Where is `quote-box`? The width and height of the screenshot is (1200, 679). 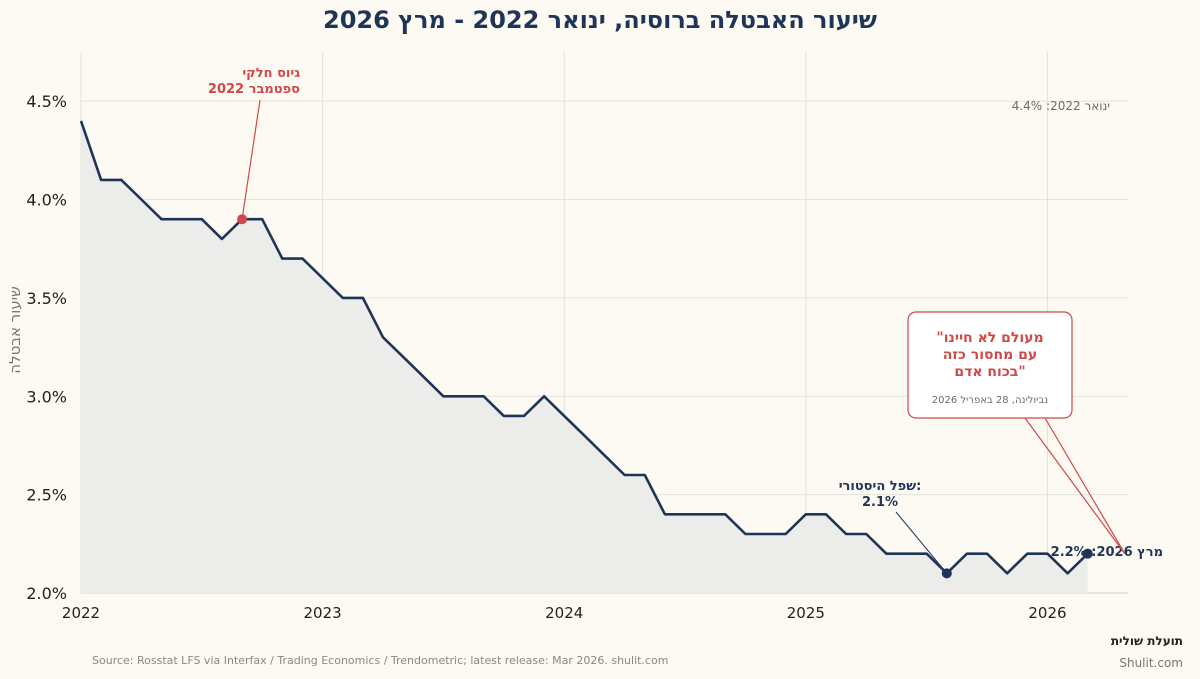 quote-box is located at coordinates (990, 365).